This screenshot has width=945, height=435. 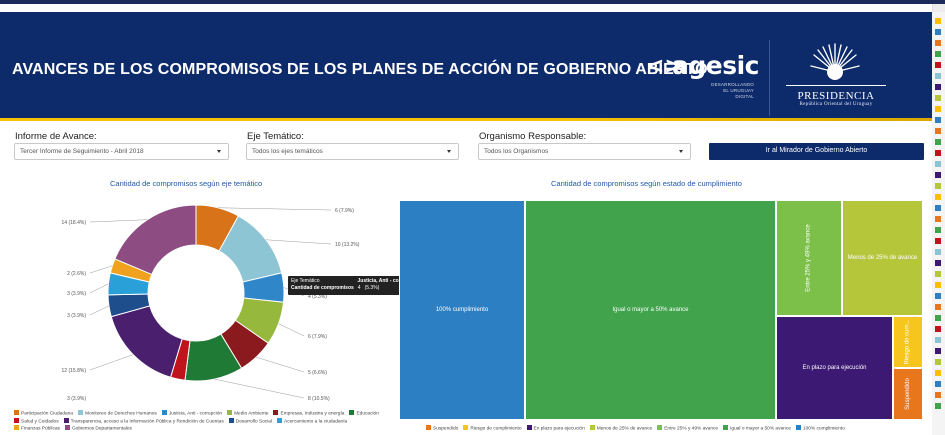 I want to click on legend-item: Riesgo de cumplimiento, so click(x=492, y=428).